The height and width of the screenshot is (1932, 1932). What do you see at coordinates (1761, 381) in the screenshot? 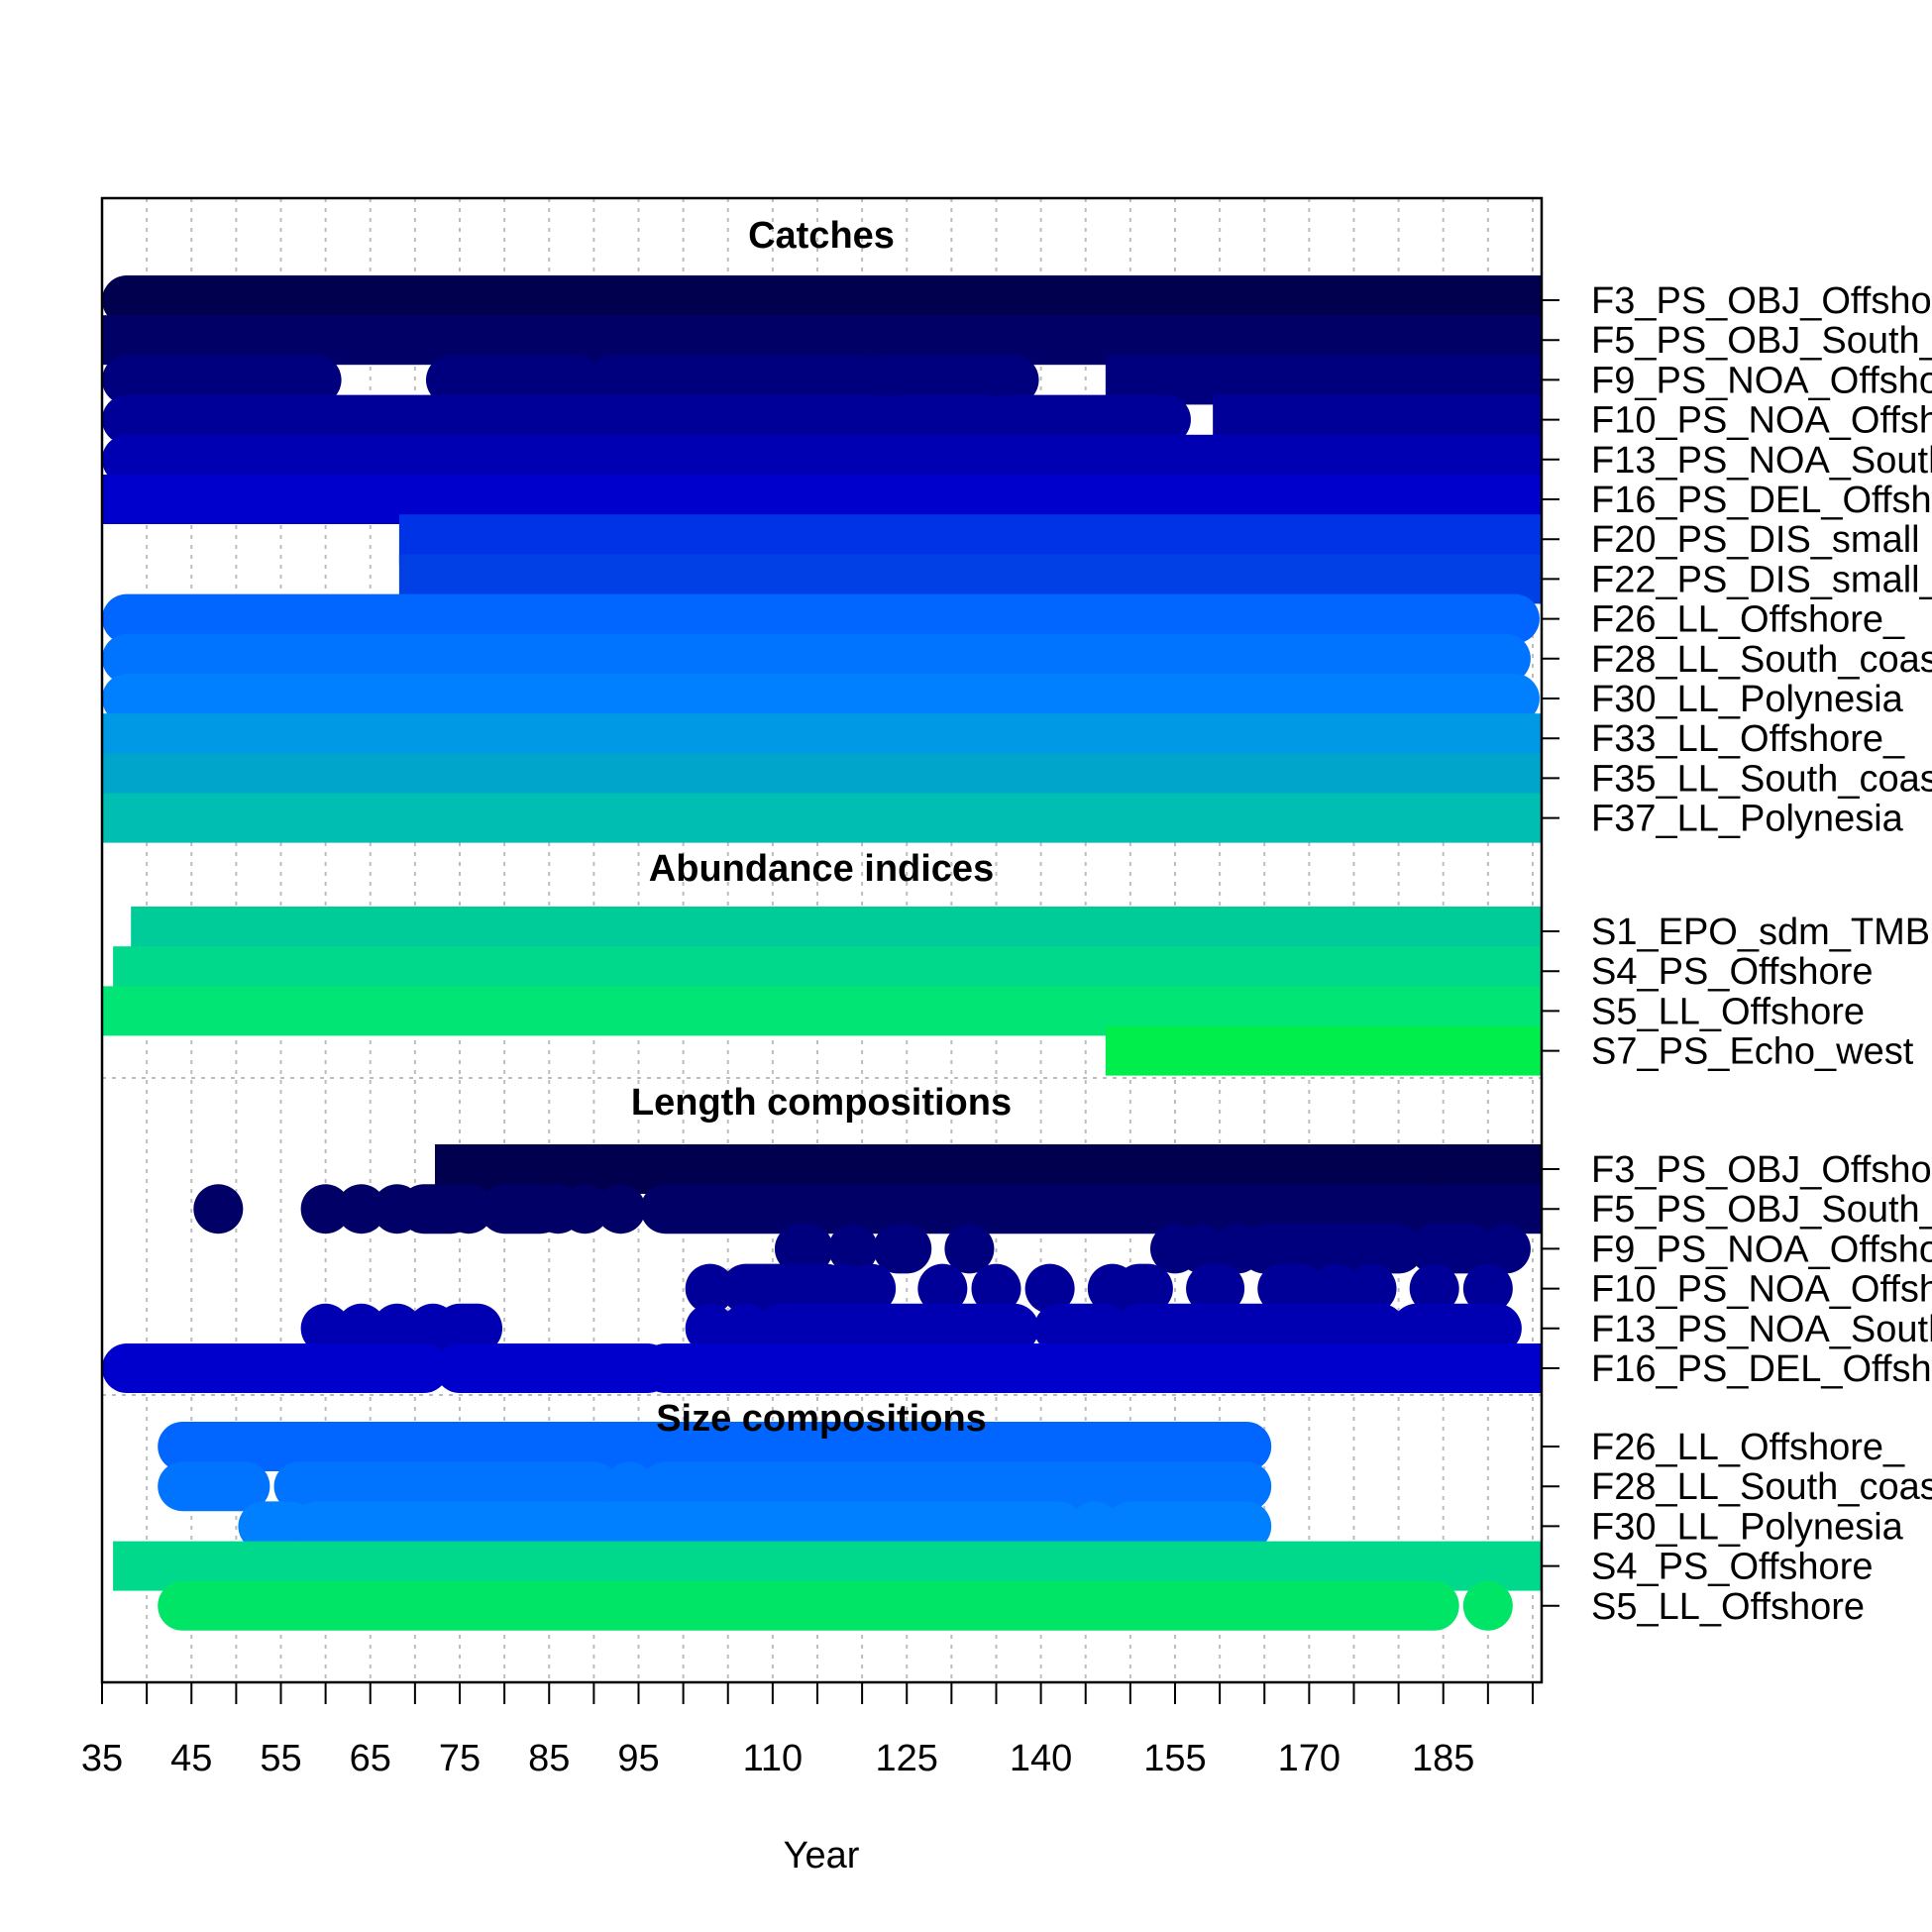
I see `series-label: F9_PS_NOA_Offshore` at bounding box center [1761, 381].